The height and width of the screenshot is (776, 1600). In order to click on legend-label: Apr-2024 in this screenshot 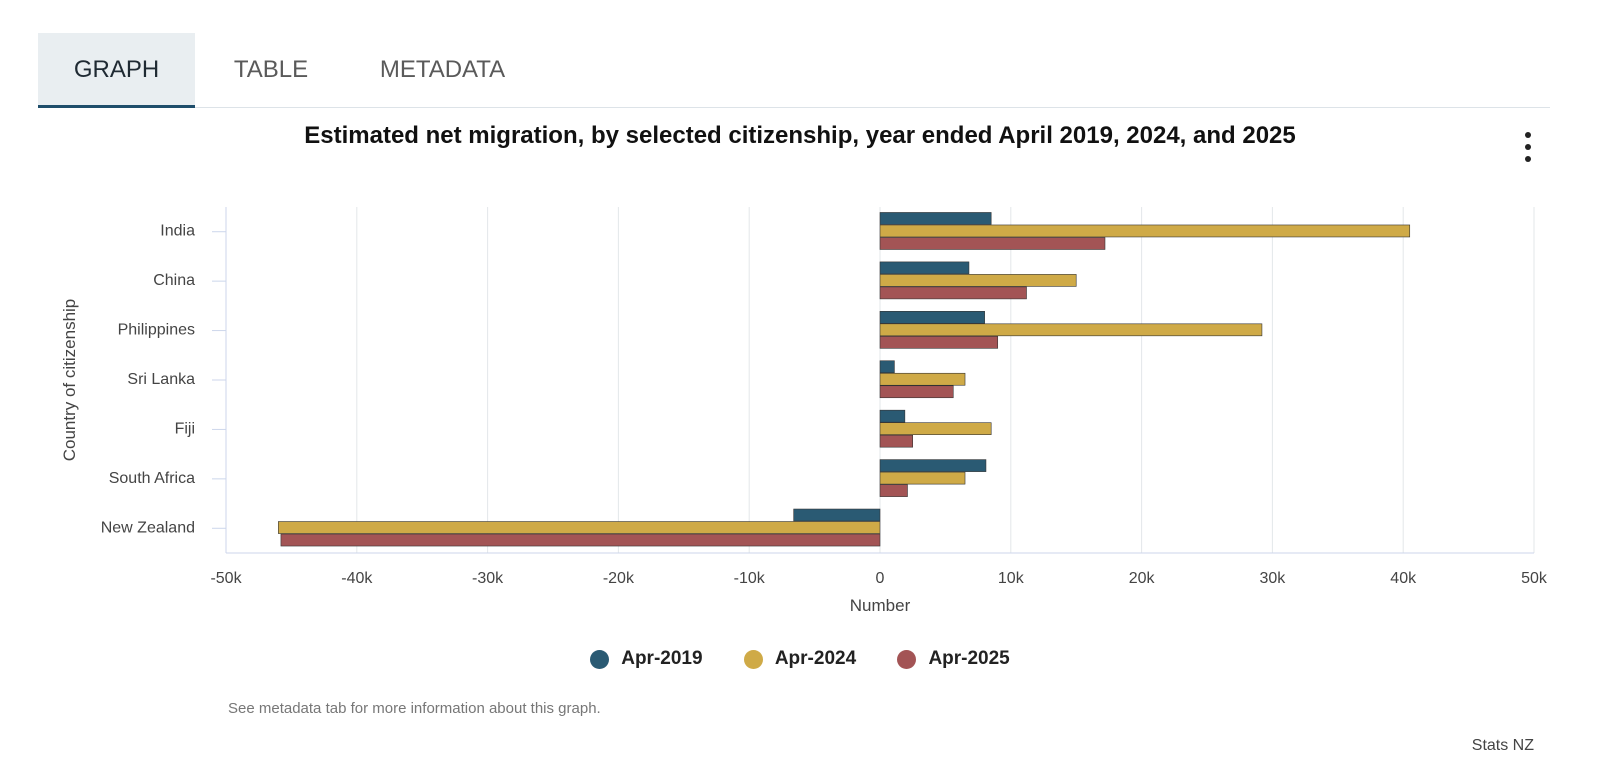, I will do `click(815, 658)`.